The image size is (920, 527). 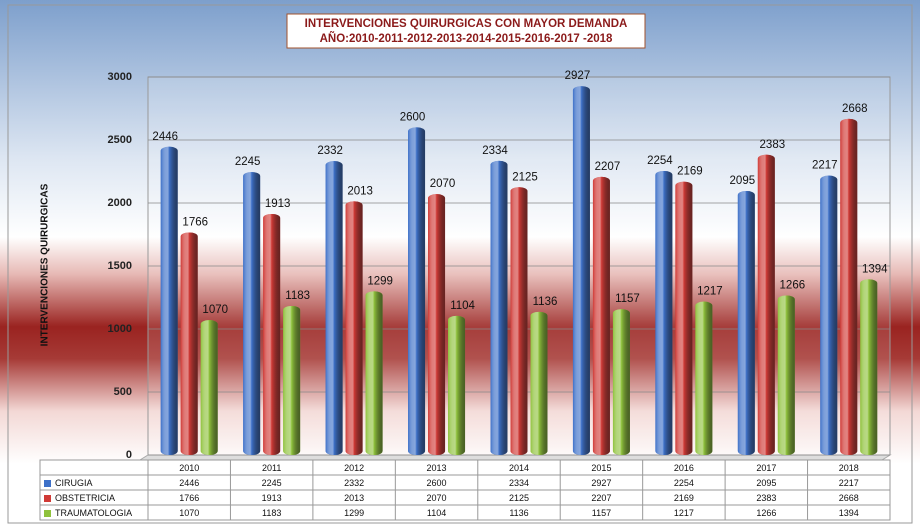 I want to click on data-label: 1070, so click(x=215, y=310).